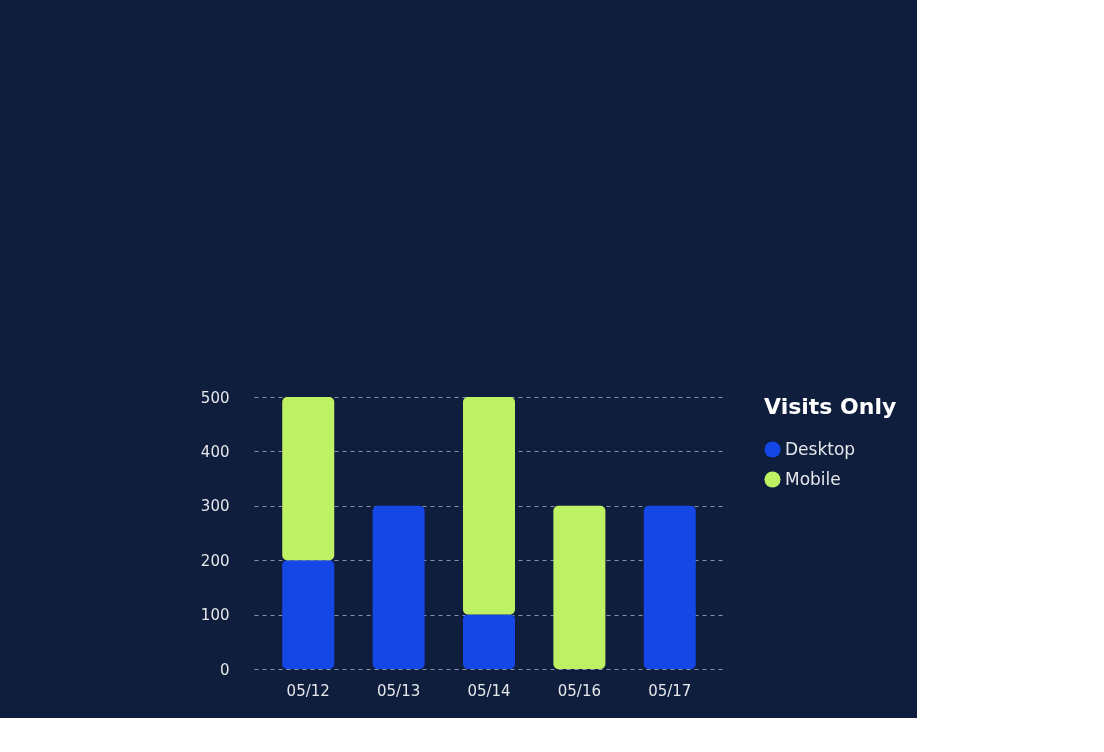  I want to click on legend-label: Mobile, so click(813, 478).